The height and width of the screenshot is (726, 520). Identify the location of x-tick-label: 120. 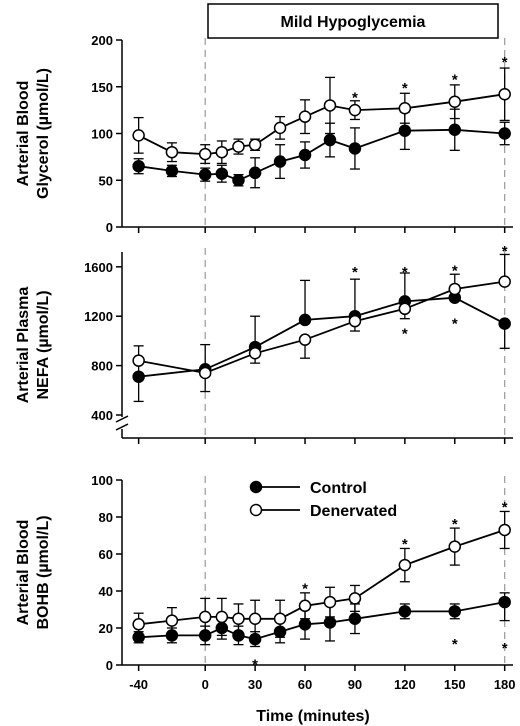
(405, 684).